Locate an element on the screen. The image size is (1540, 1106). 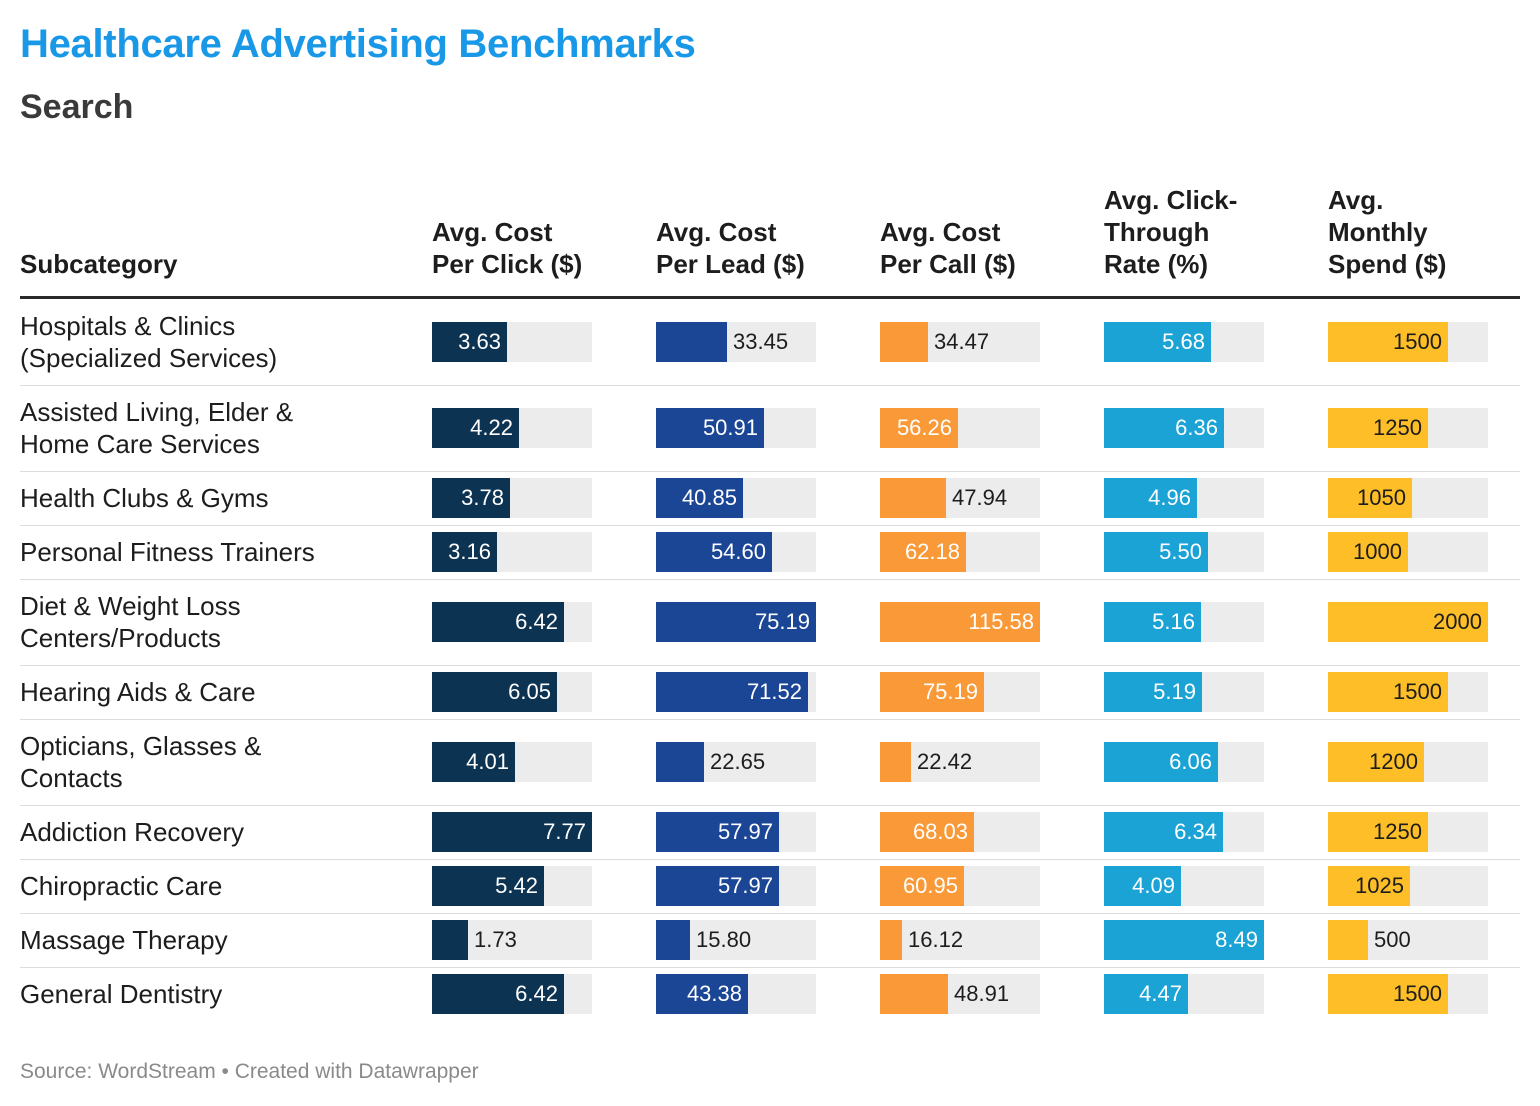
bar-track: 48.91 is located at coordinates (960, 994).